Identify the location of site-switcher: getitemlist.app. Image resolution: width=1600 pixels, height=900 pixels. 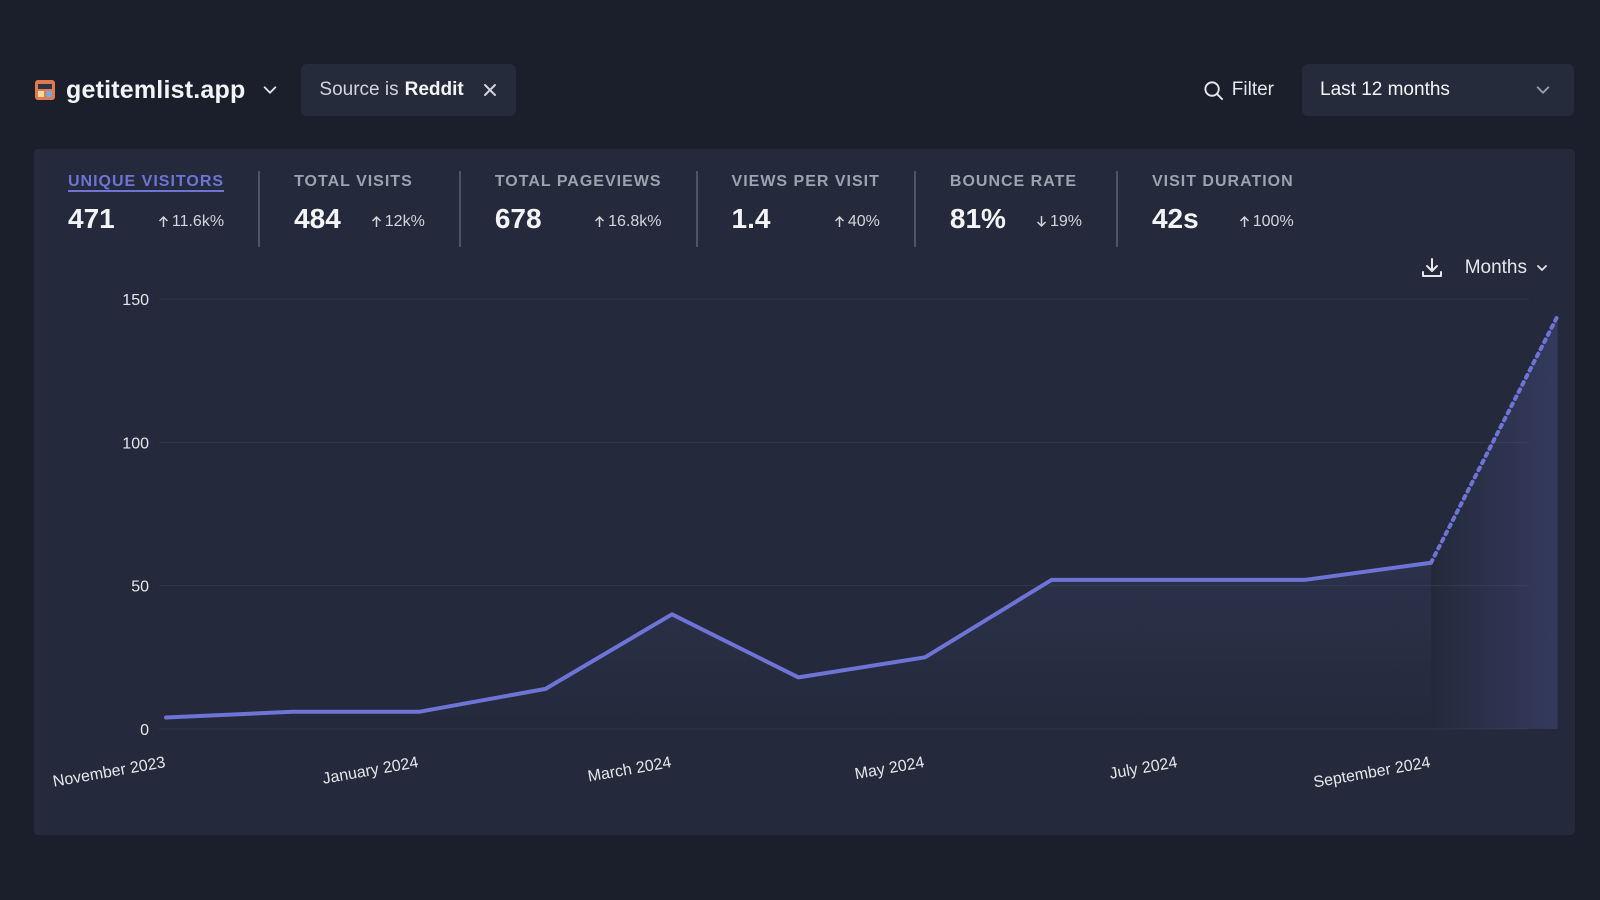
(156, 90).